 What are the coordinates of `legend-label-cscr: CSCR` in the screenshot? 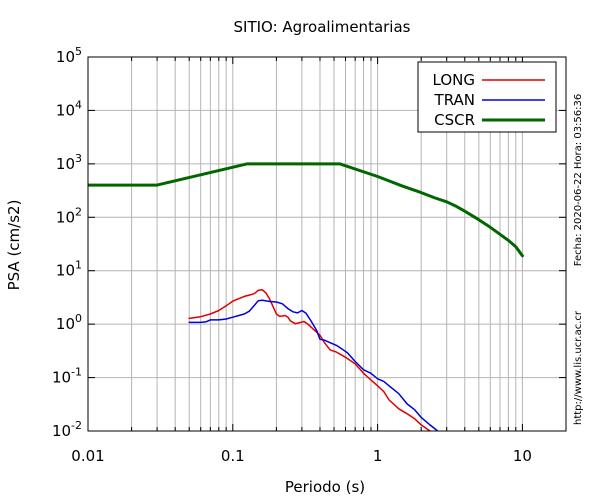 It's located at (454, 120).